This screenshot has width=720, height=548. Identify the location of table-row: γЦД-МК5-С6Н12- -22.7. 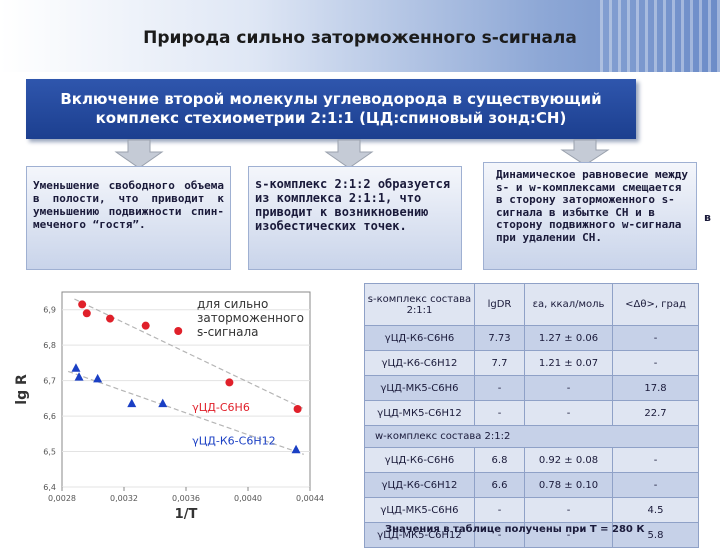
(531, 413).